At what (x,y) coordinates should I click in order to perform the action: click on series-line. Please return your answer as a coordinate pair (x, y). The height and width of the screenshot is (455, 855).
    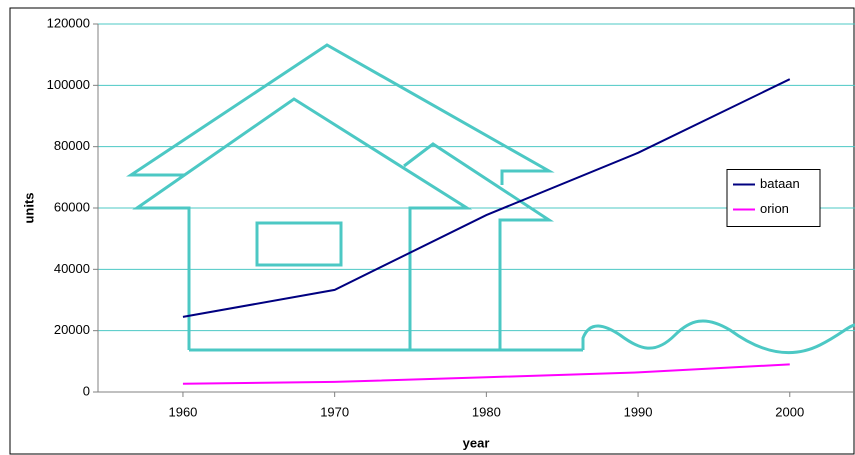
    Looking at the image, I should click on (486, 374).